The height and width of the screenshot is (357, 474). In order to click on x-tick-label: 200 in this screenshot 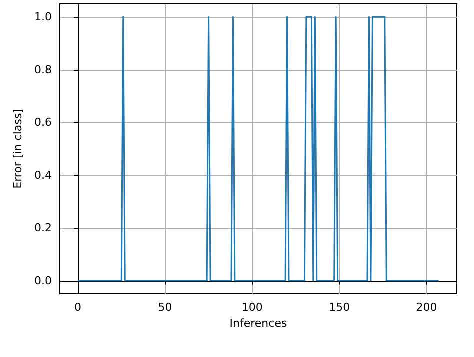, I will do `click(427, 307)`.